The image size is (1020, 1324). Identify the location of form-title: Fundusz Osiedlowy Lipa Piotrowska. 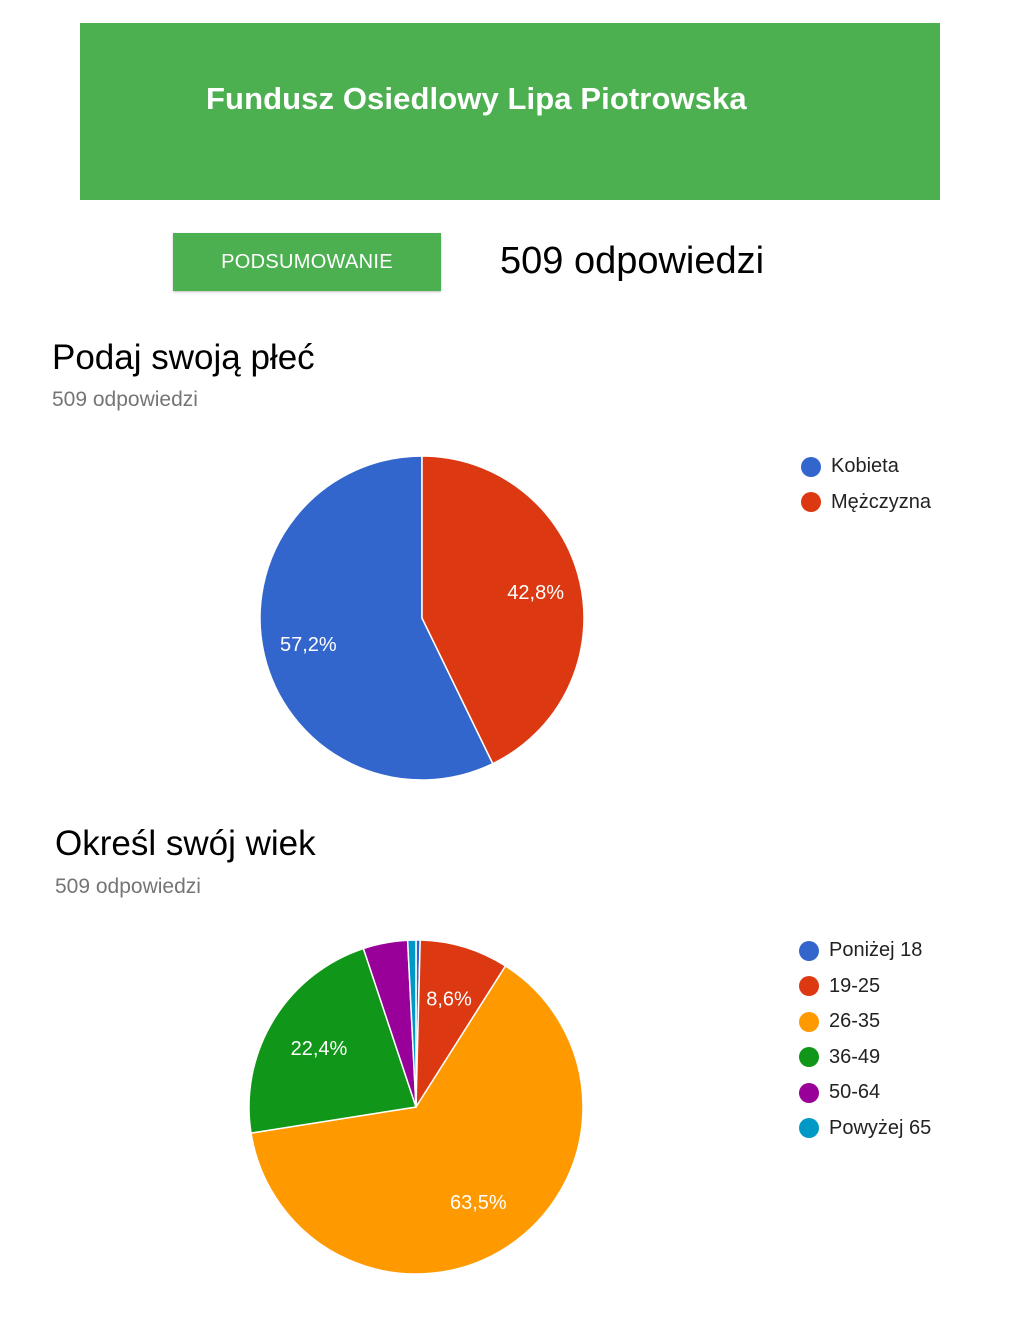
(476, 98).